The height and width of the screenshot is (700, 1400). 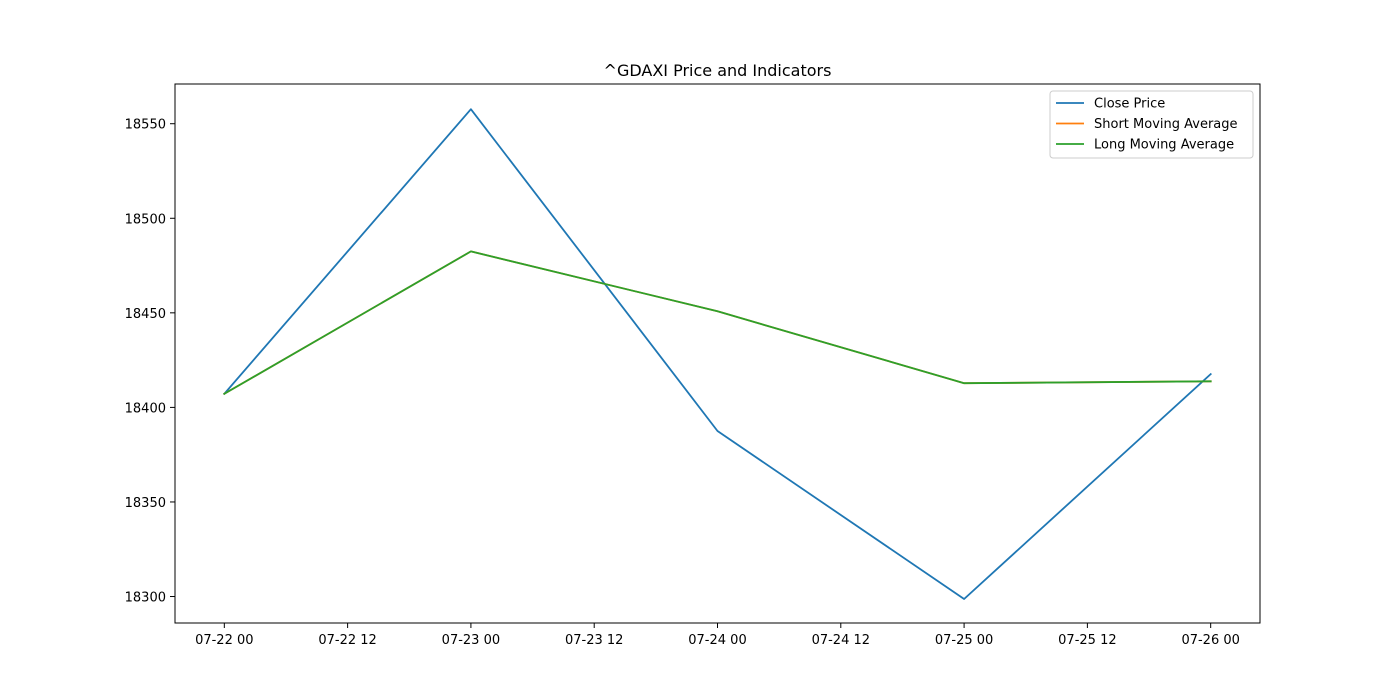 What do you see at coordinates (145, 598) in the screenshot?
I see `y-tick-label: 18300` at bounding box center [145, 598].